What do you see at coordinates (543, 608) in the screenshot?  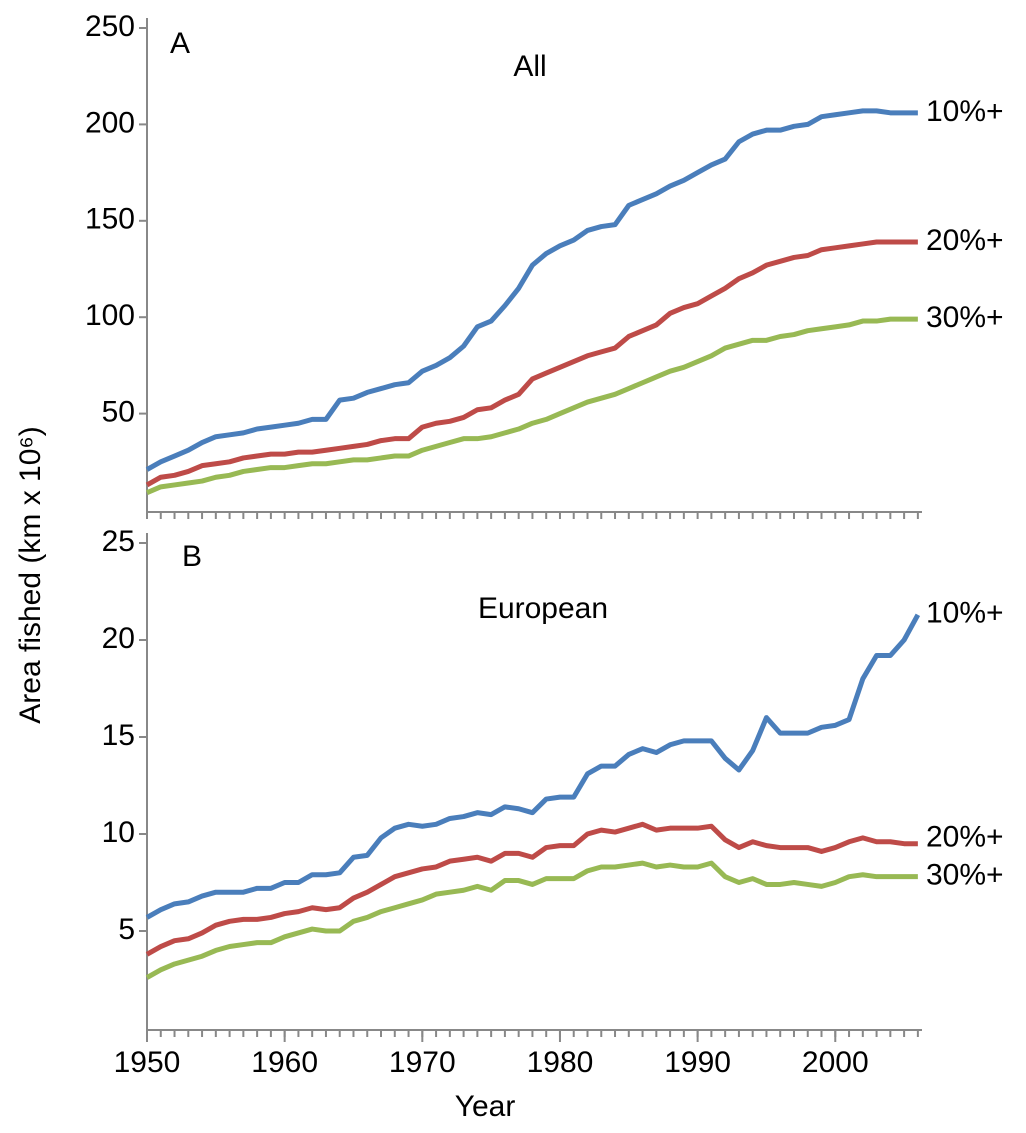 I see `panel-subtitle: European` at bounding box center [543, 608].